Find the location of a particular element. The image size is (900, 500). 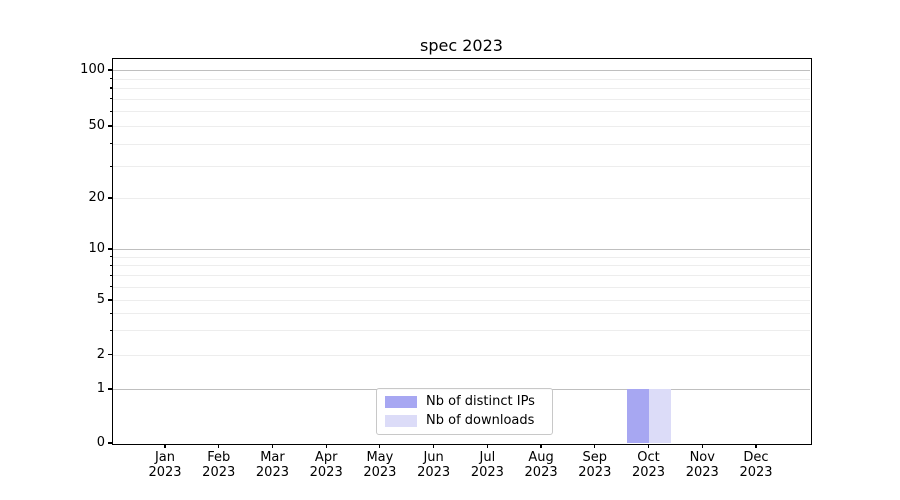

legend-item-downloads: Nb of downloads is located at coordinates (468, 421).